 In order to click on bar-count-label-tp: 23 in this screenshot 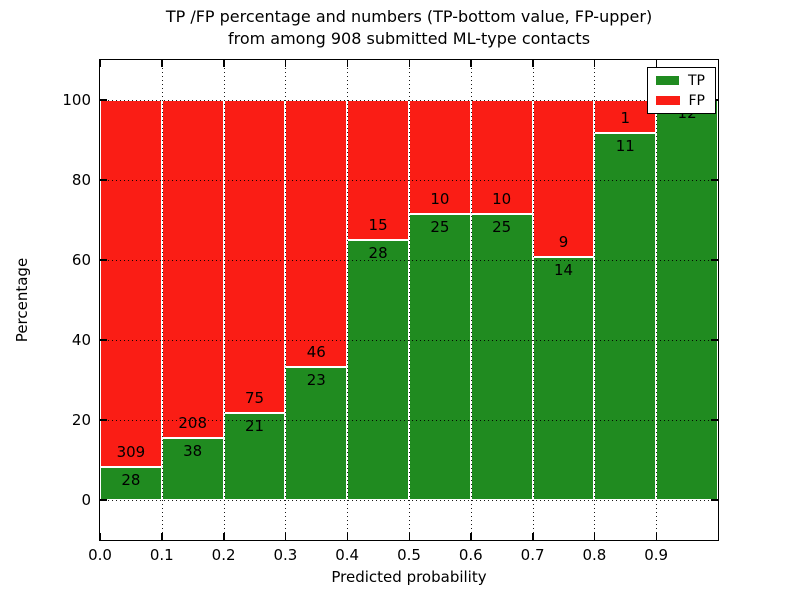, I will do `click(316, 379)`.